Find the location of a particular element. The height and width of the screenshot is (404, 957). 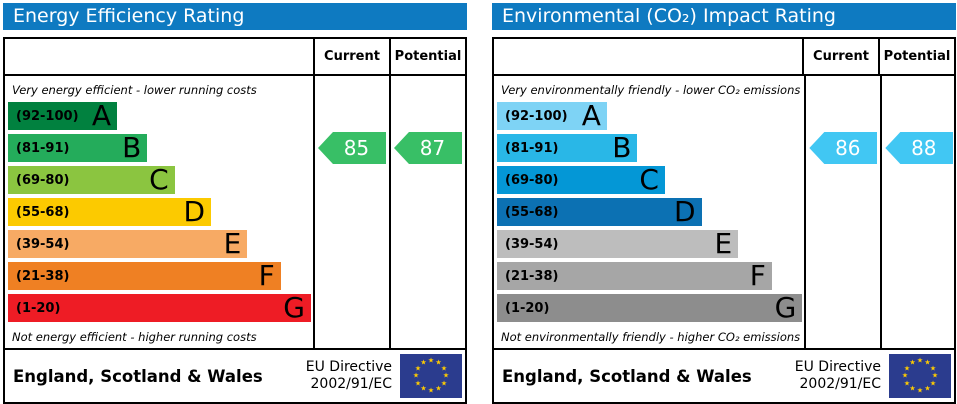

current-rating-cell: 85 is located at coordinates (351, 212).